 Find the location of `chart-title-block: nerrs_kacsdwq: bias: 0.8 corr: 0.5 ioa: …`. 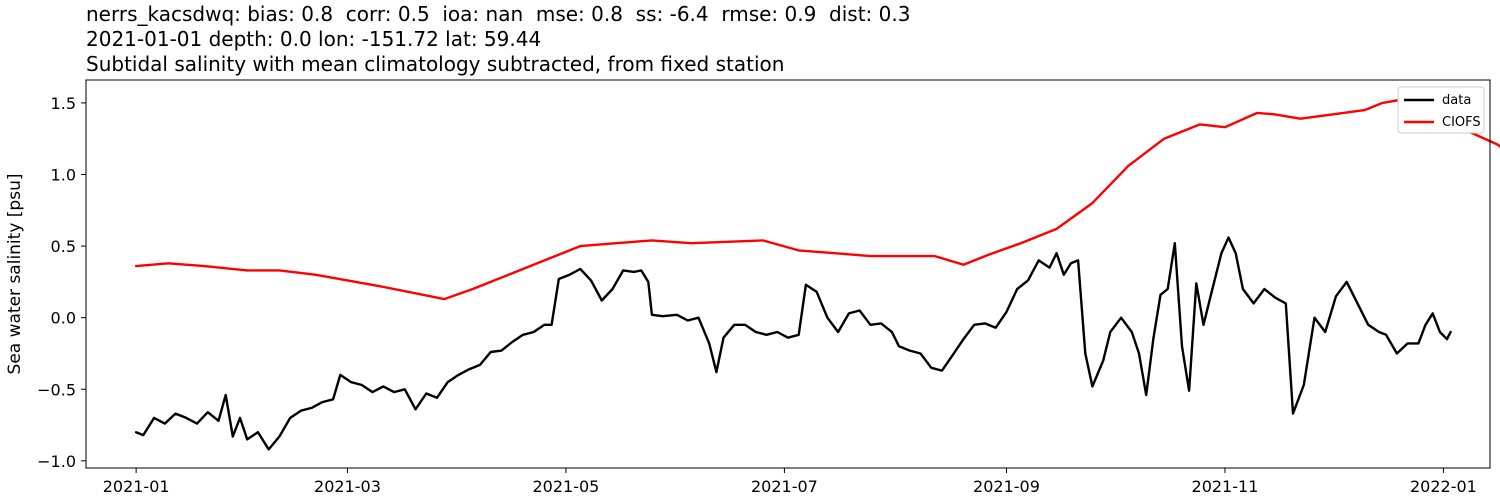

chart-title-block: nerrs_kacsdwq: bias: 0.8 corr: 0.5 ioa: … is located at coordinates (786, 39).